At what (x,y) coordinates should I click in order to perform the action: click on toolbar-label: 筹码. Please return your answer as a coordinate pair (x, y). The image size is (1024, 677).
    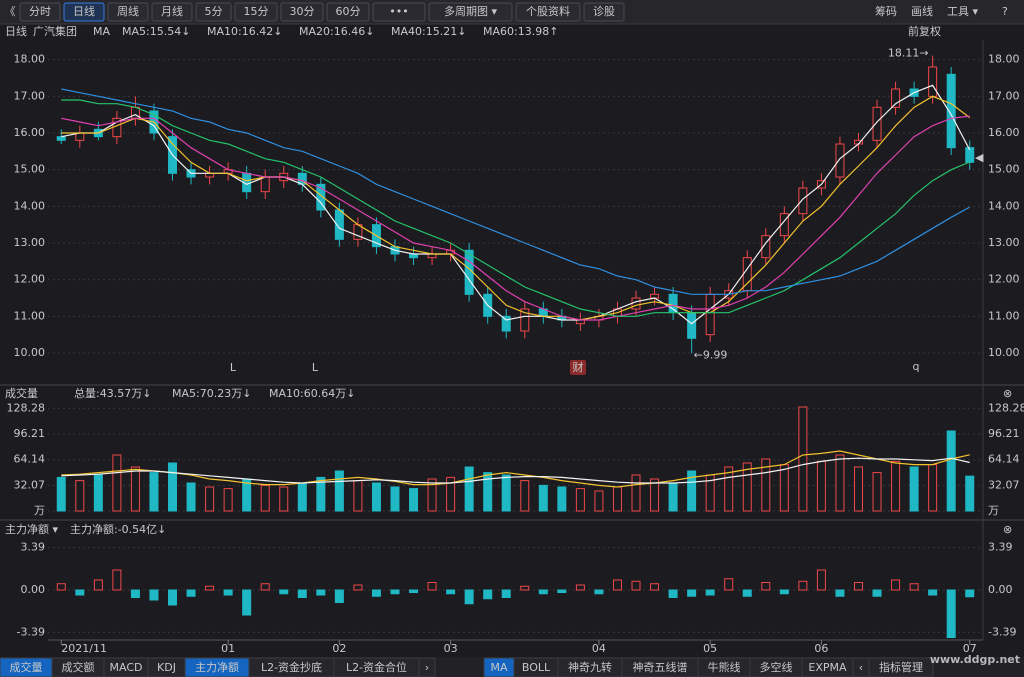
    Looking at the image, I should click on (886, 11).